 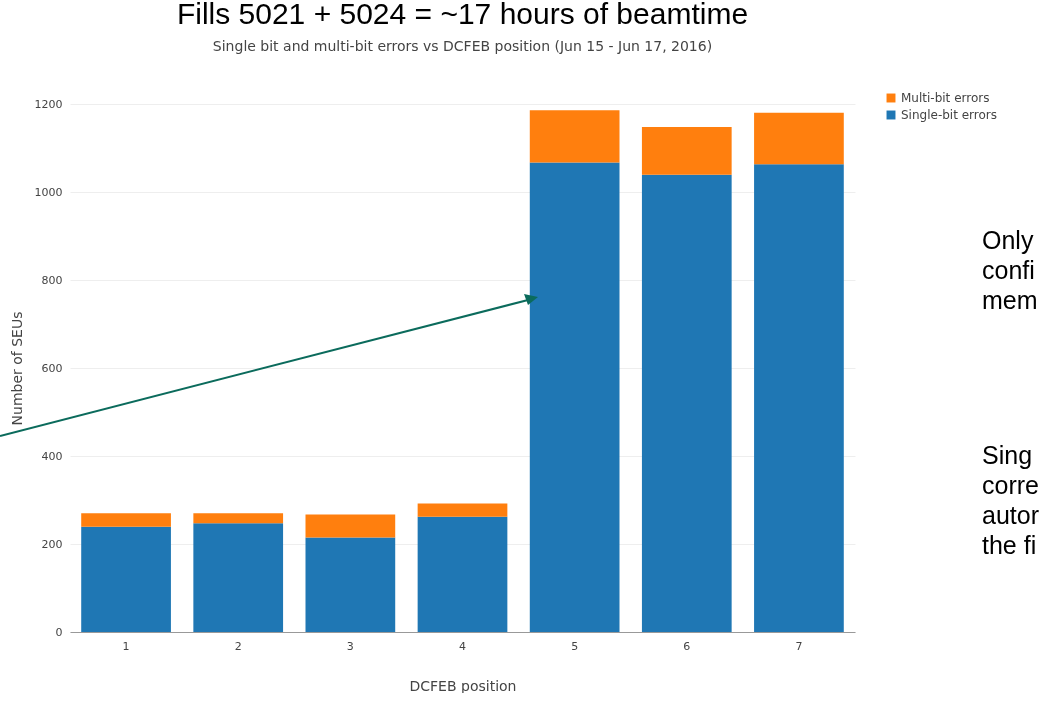 What do you see at coordinates (462, 46) in the screenshot?
I see `chart-subtitle: Single bit and multi-bit errors vs DCFEB position (Jun 15 - Jun 17, 2016)` at bounding box center [462, 46].